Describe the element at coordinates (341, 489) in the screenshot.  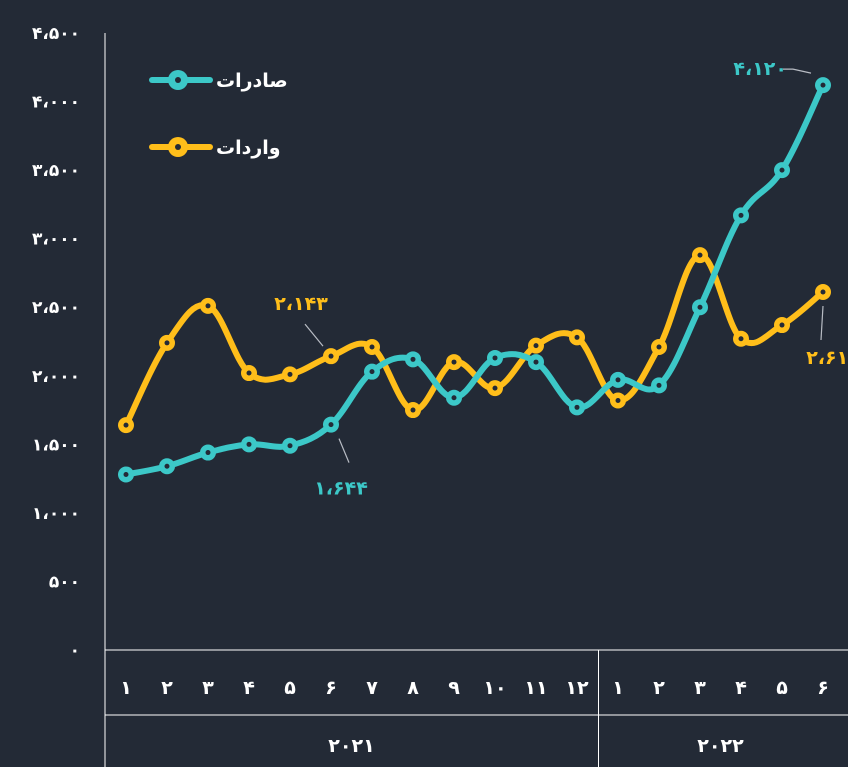
I see `annotation-label: ۱،۶۴۴` at that location.